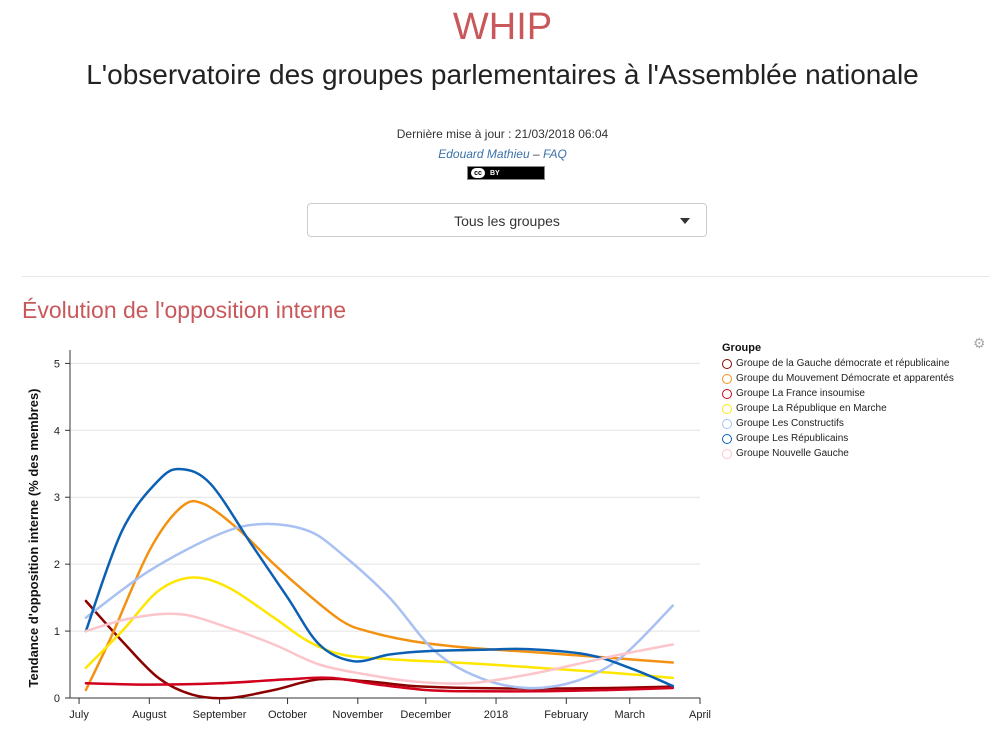 This screenshot has width=1005, height=735. Describe the element at coordinates (57, 431) in the screenshot. I see `y-tick-label: 4` at that location.